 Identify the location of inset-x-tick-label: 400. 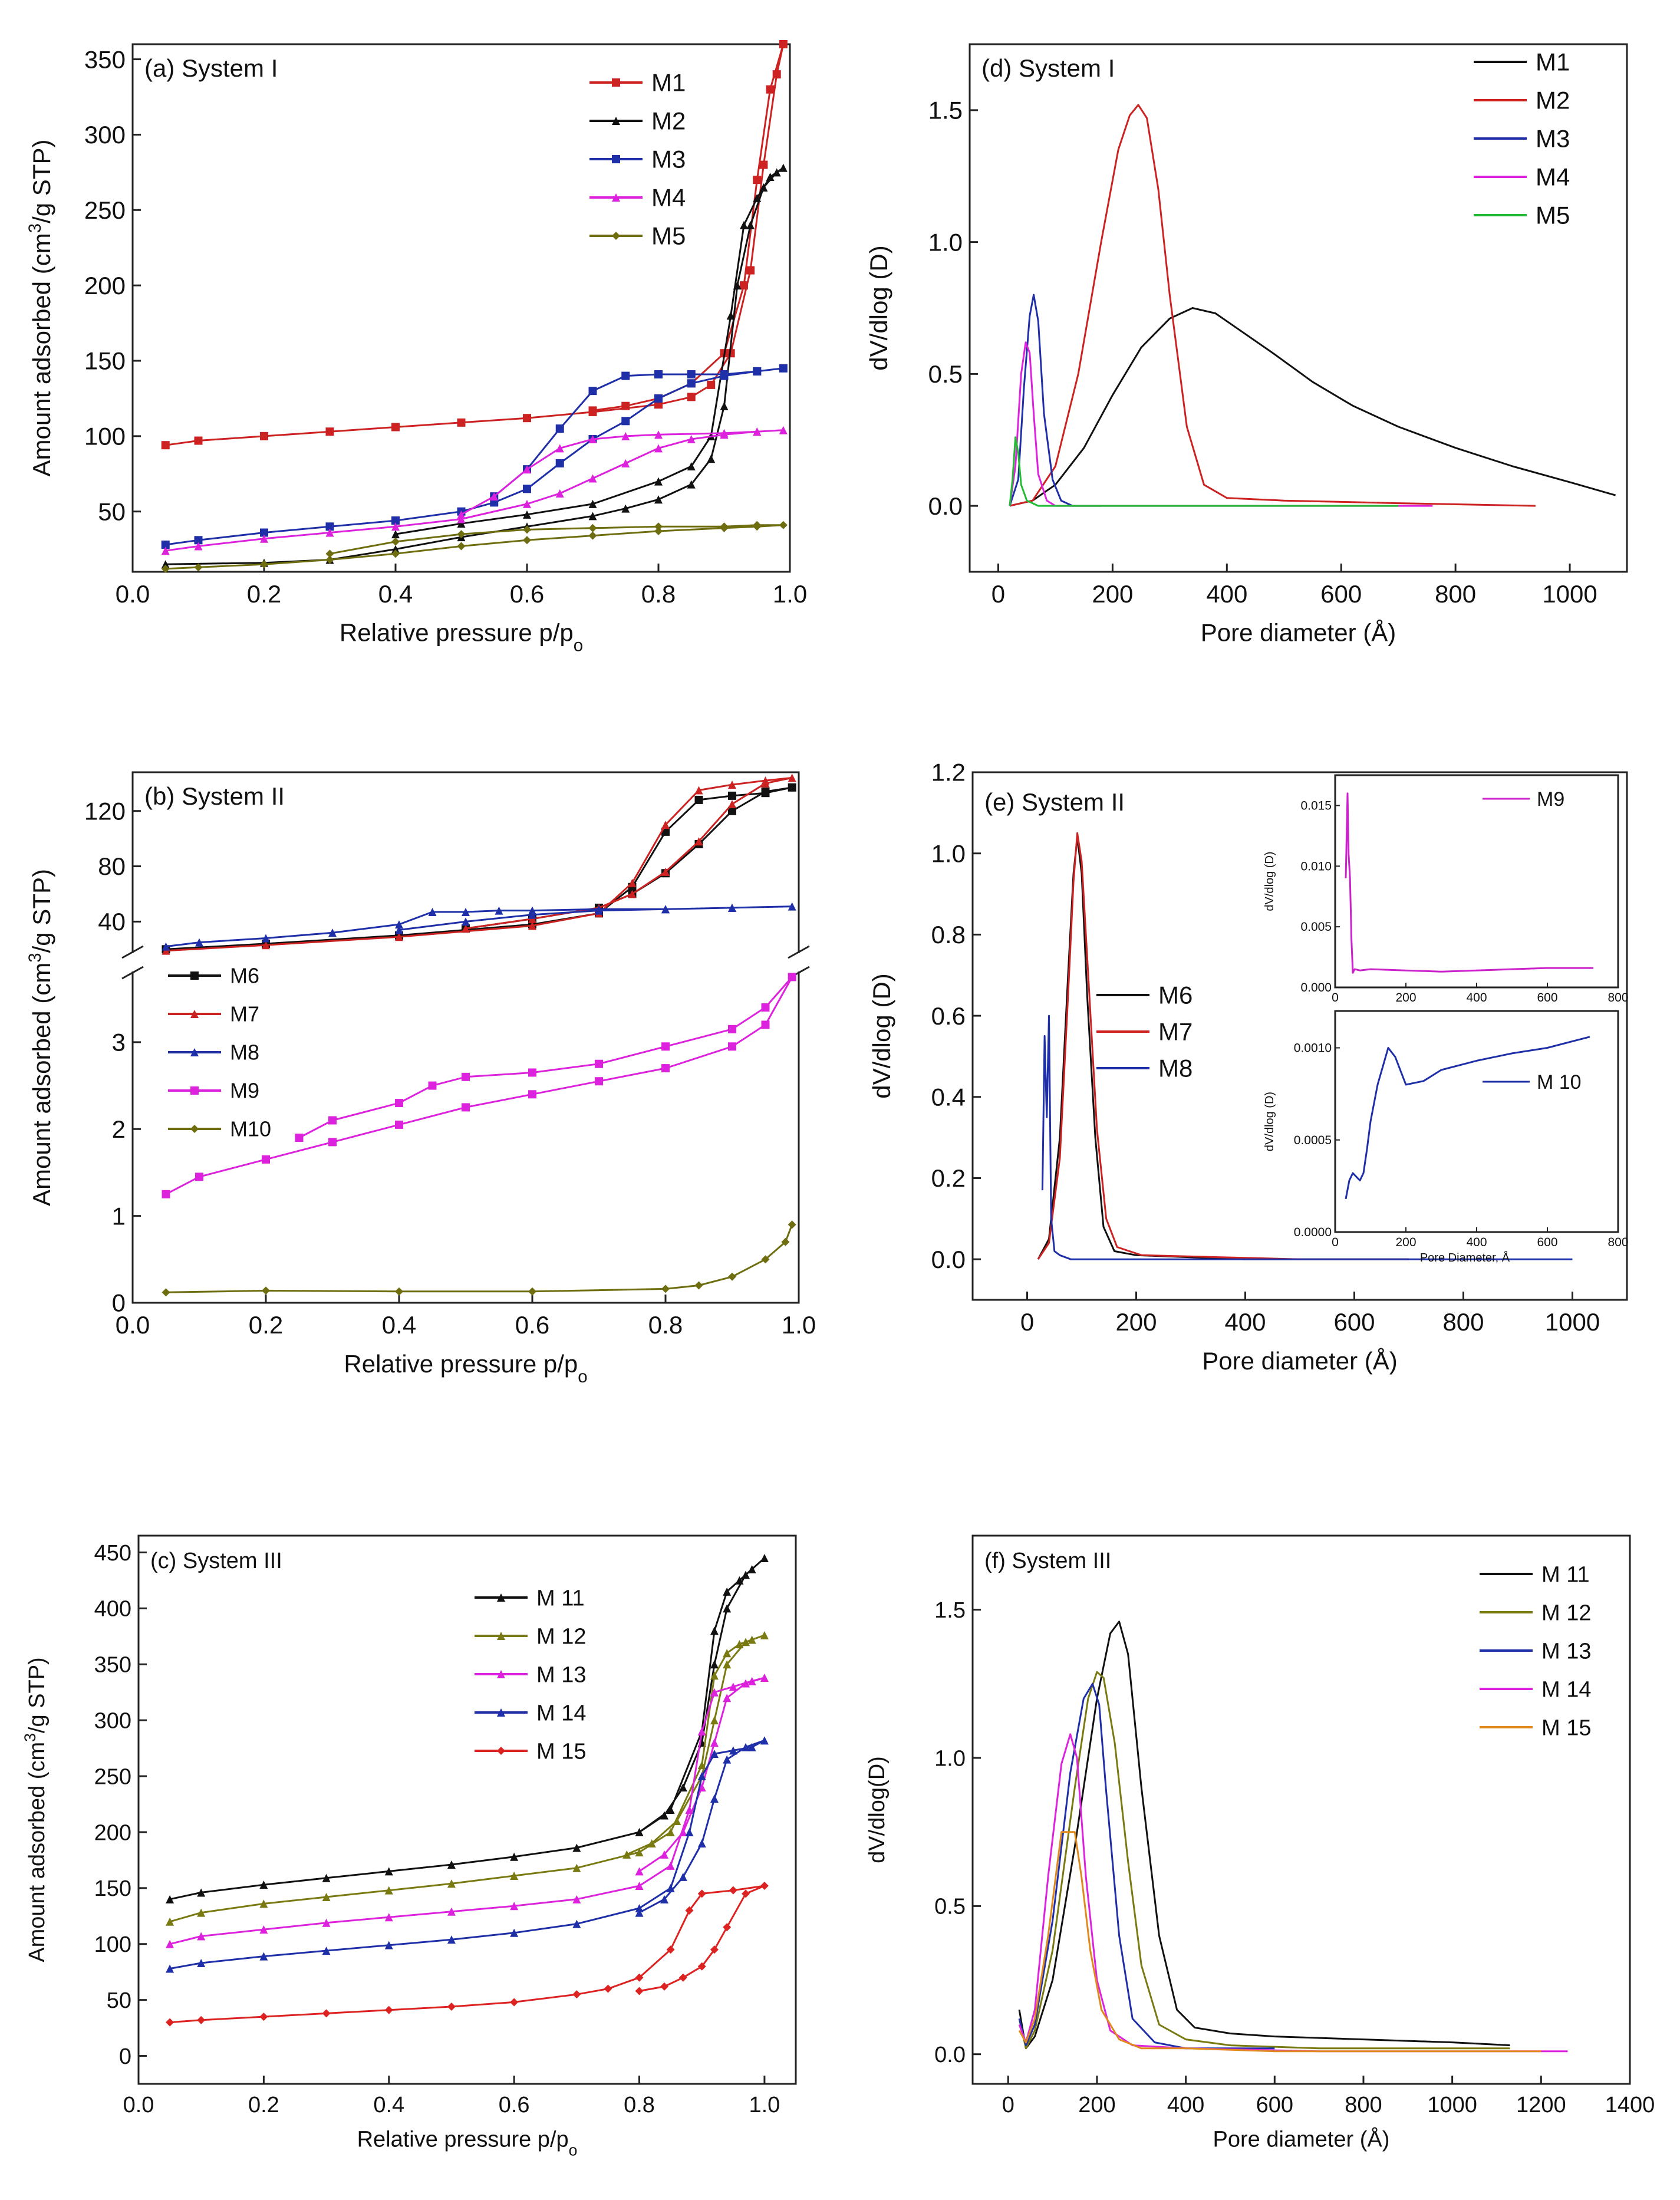
(1476, 998).